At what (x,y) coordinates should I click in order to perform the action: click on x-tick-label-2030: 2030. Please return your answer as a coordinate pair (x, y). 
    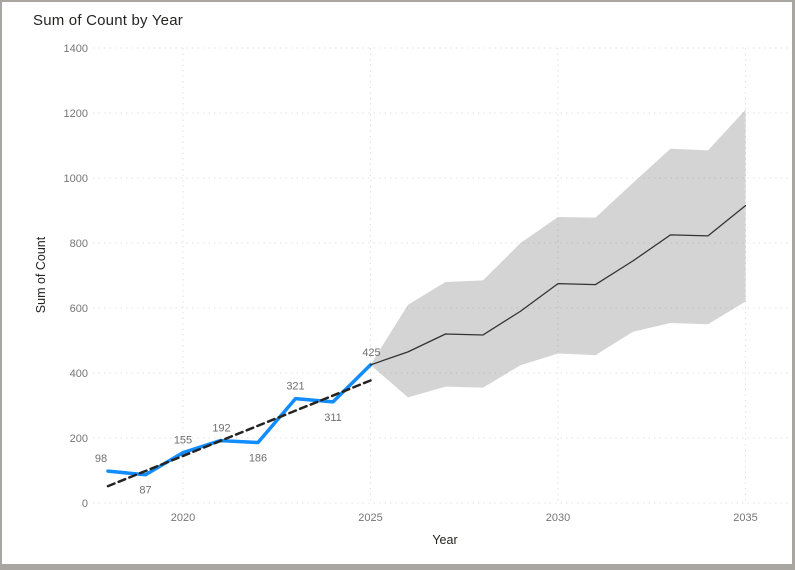
    Looking at the image, I should click on (558, 518).